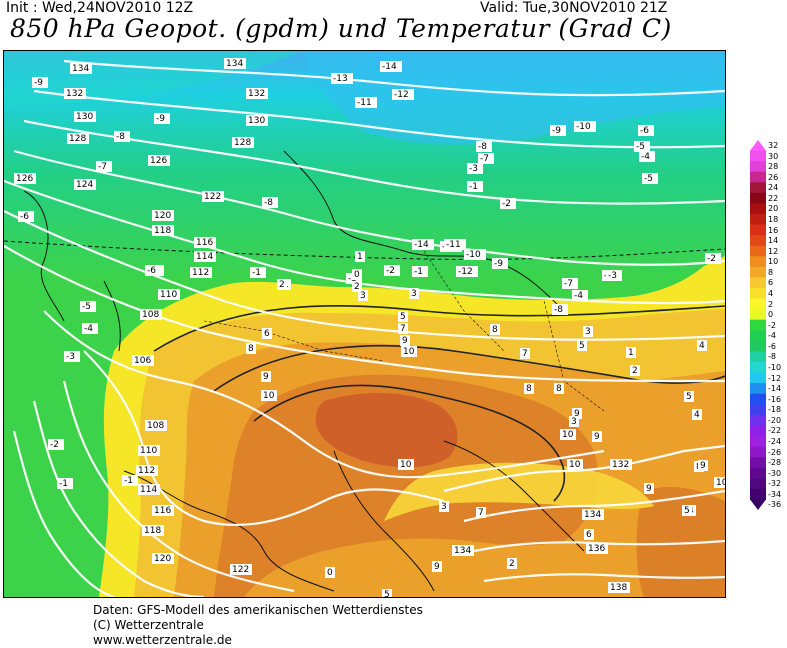 The width and height of the screenshot is (787, 648). Describe the element at coordinates (640, 147) in the screenshot. I see `temperature-label: -5` at that location.